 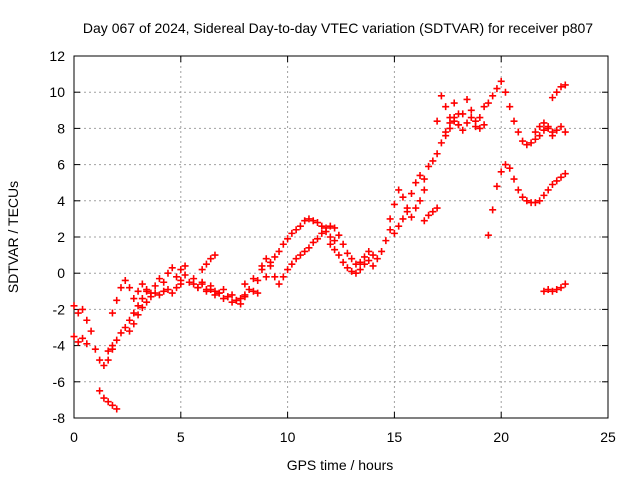 I want to click on x-tick-label: 10, so click(x=288, y=437).